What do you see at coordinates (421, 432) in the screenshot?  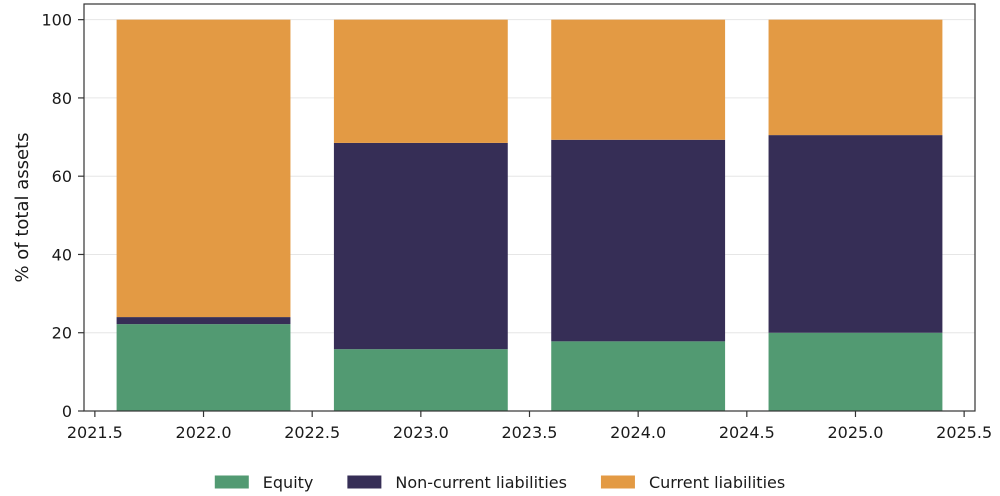 I see `x-tick-label: 2023.0` at bounding box center [421, 432].